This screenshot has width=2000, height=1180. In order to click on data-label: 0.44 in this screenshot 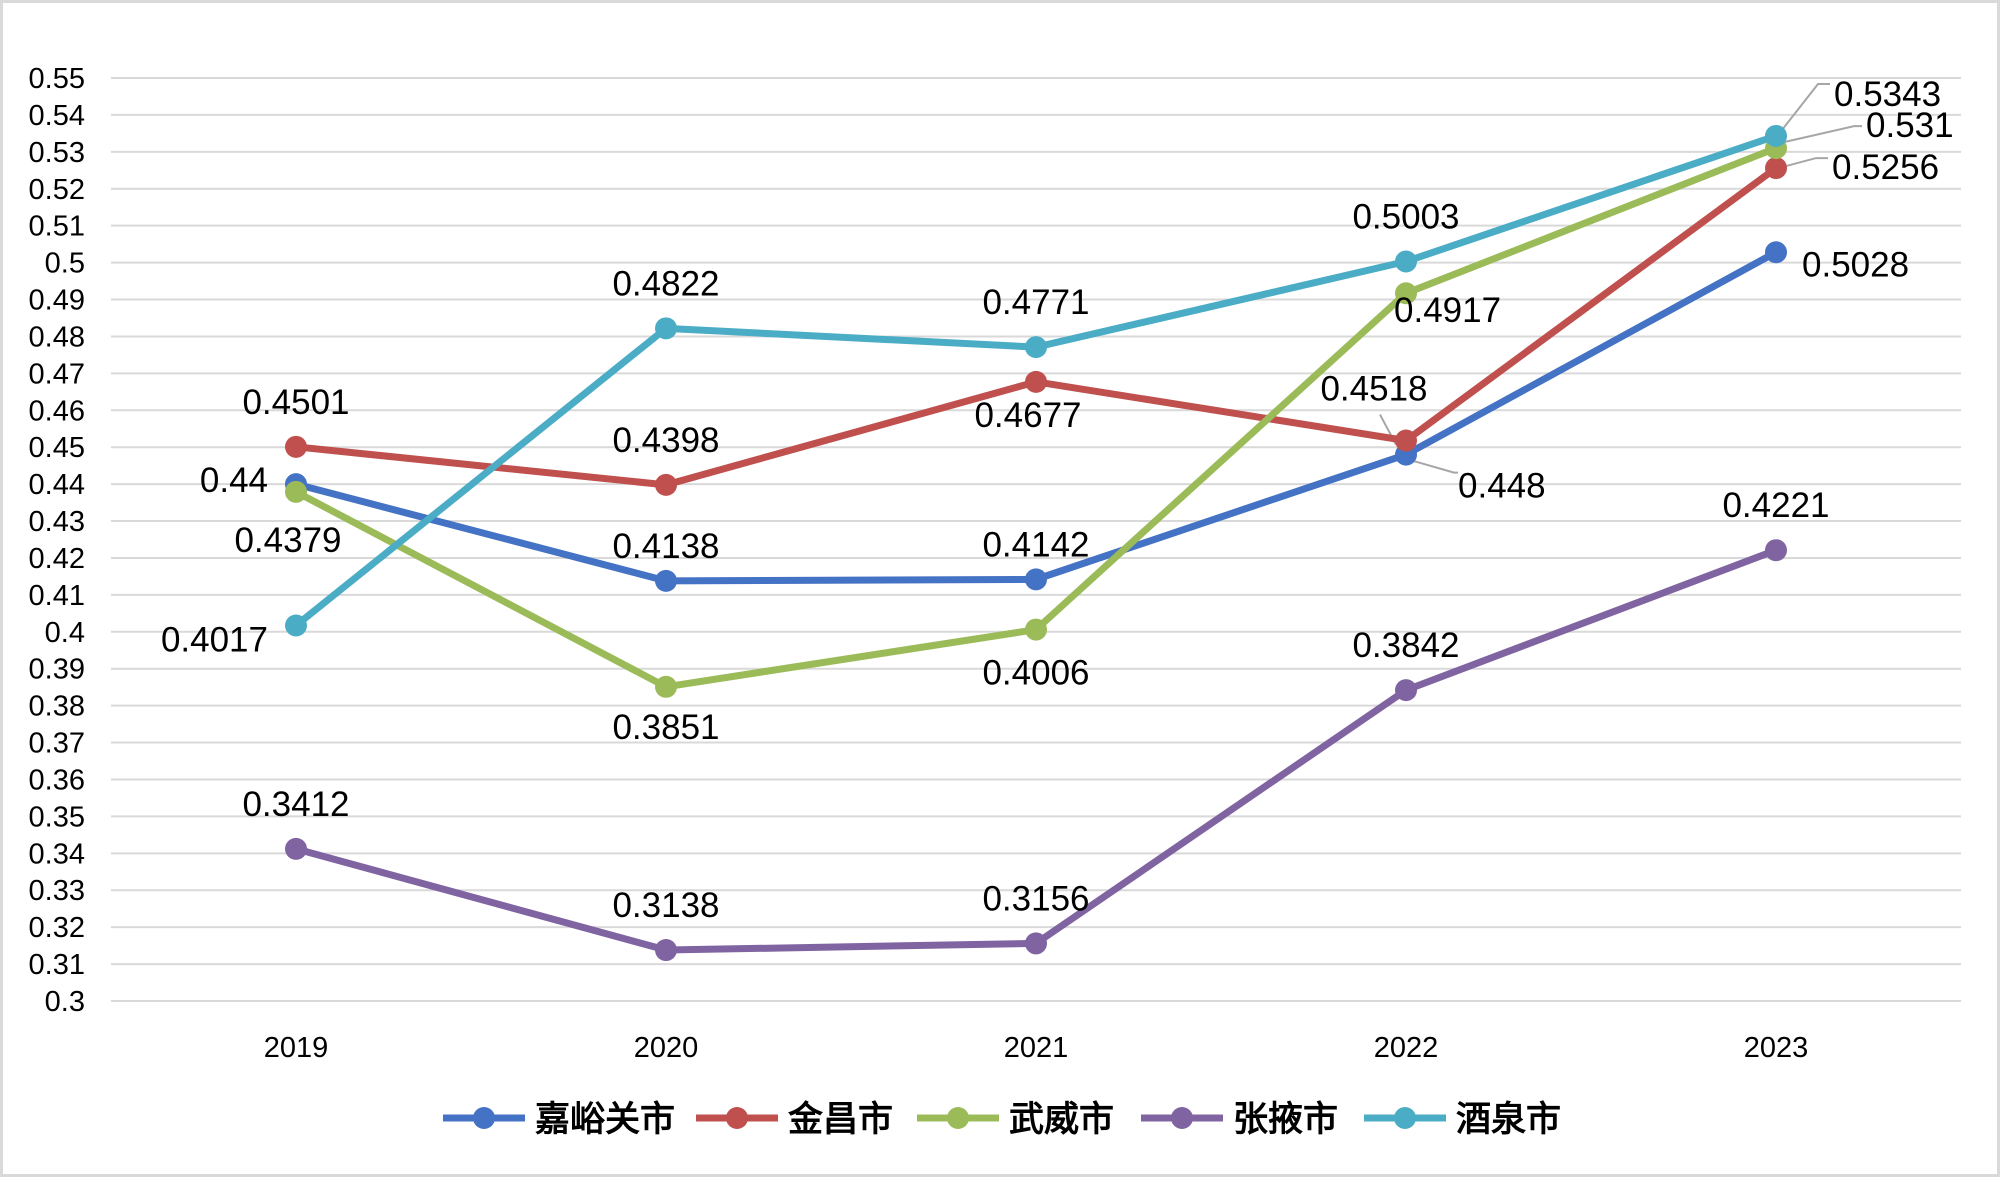, I will do `click(234, 480)`.